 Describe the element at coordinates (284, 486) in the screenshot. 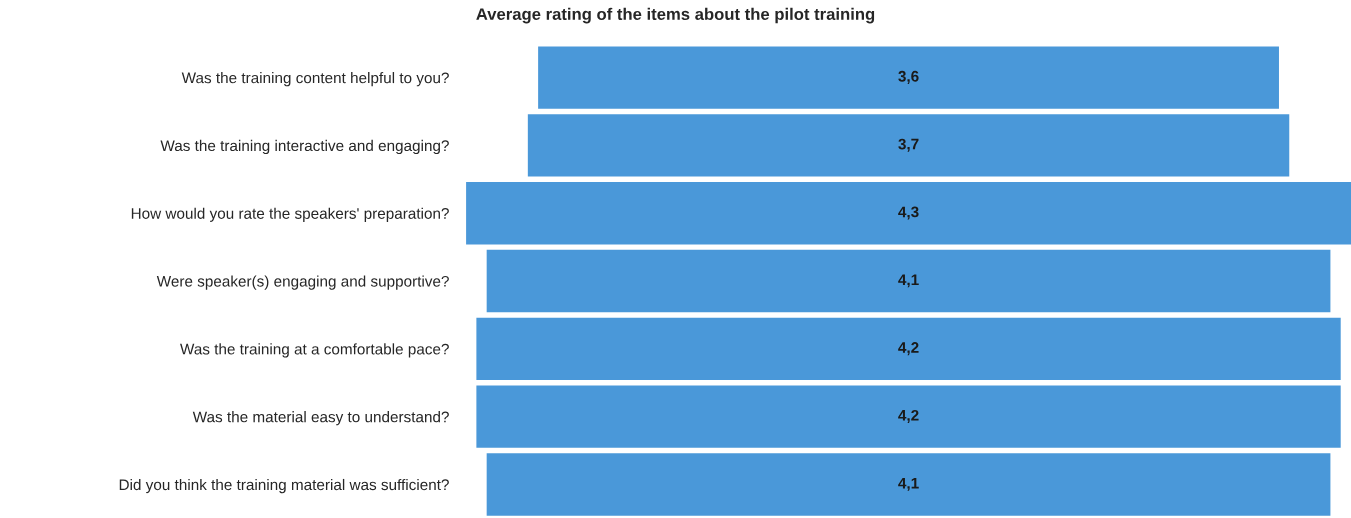

I see `category-label: Did you think the training material was sufficient?` at that location.